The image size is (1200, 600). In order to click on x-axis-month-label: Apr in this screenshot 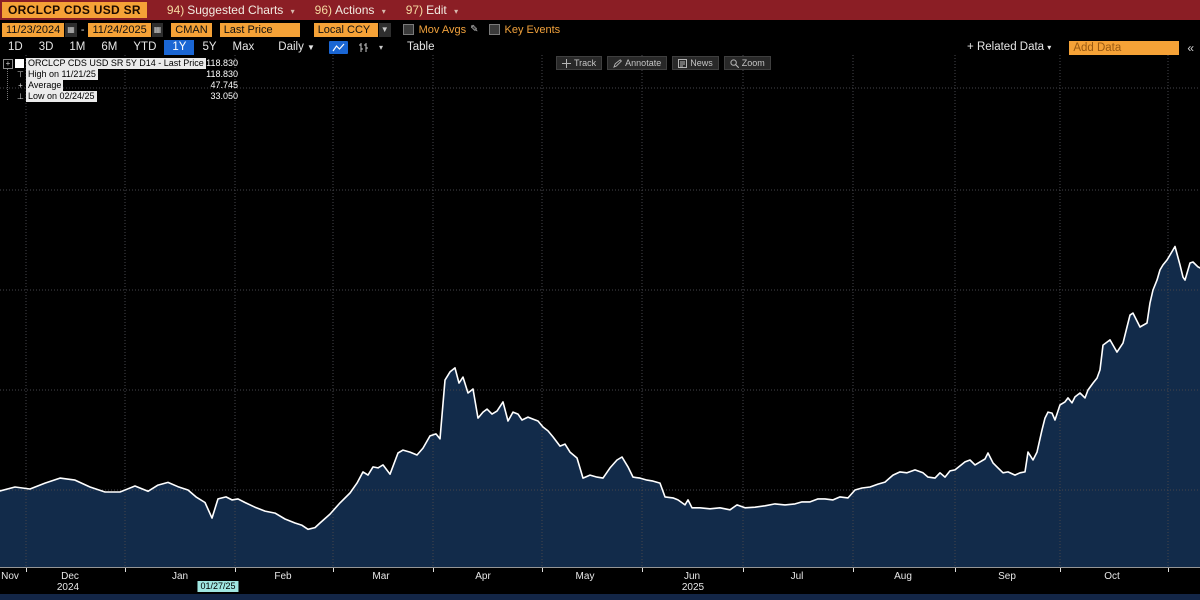, I will do `click(483, 576)`.